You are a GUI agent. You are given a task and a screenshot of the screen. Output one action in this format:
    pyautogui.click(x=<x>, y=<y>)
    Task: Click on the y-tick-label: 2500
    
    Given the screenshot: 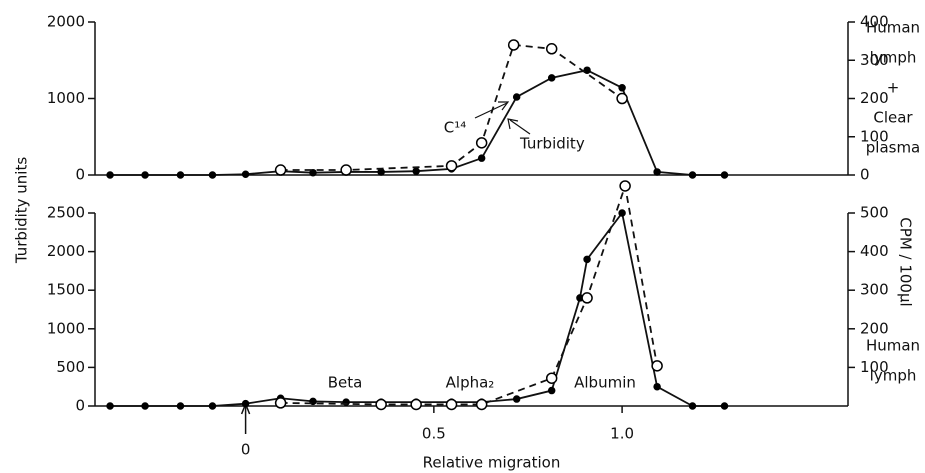 What is the action you would take?
    pyautogui.click(x=66, y=213)
    